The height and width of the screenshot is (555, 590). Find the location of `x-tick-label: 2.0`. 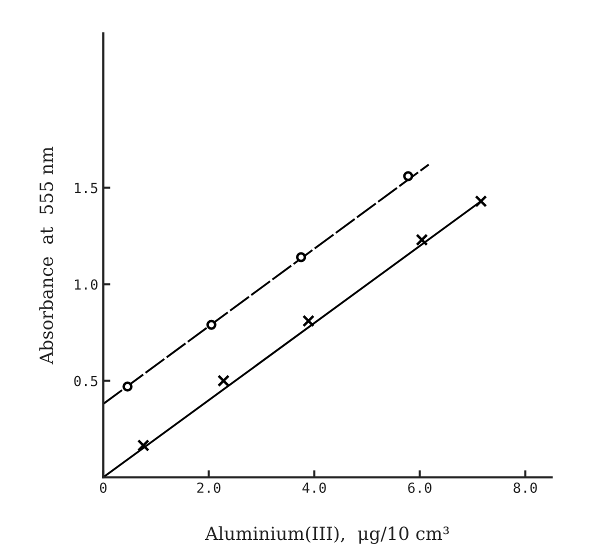

x-tick-label: 2.0 is located at coordinates (208, 487).